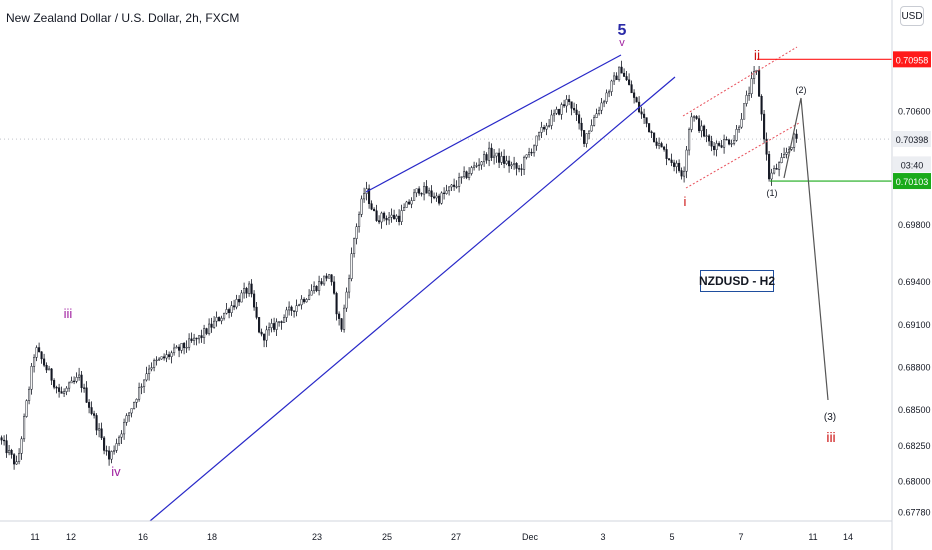 The image size is (932, 550). What do you see at coordinates (685, 201) in the screenshot?
I see `wave-label: i` at bounding box center [685, 201].